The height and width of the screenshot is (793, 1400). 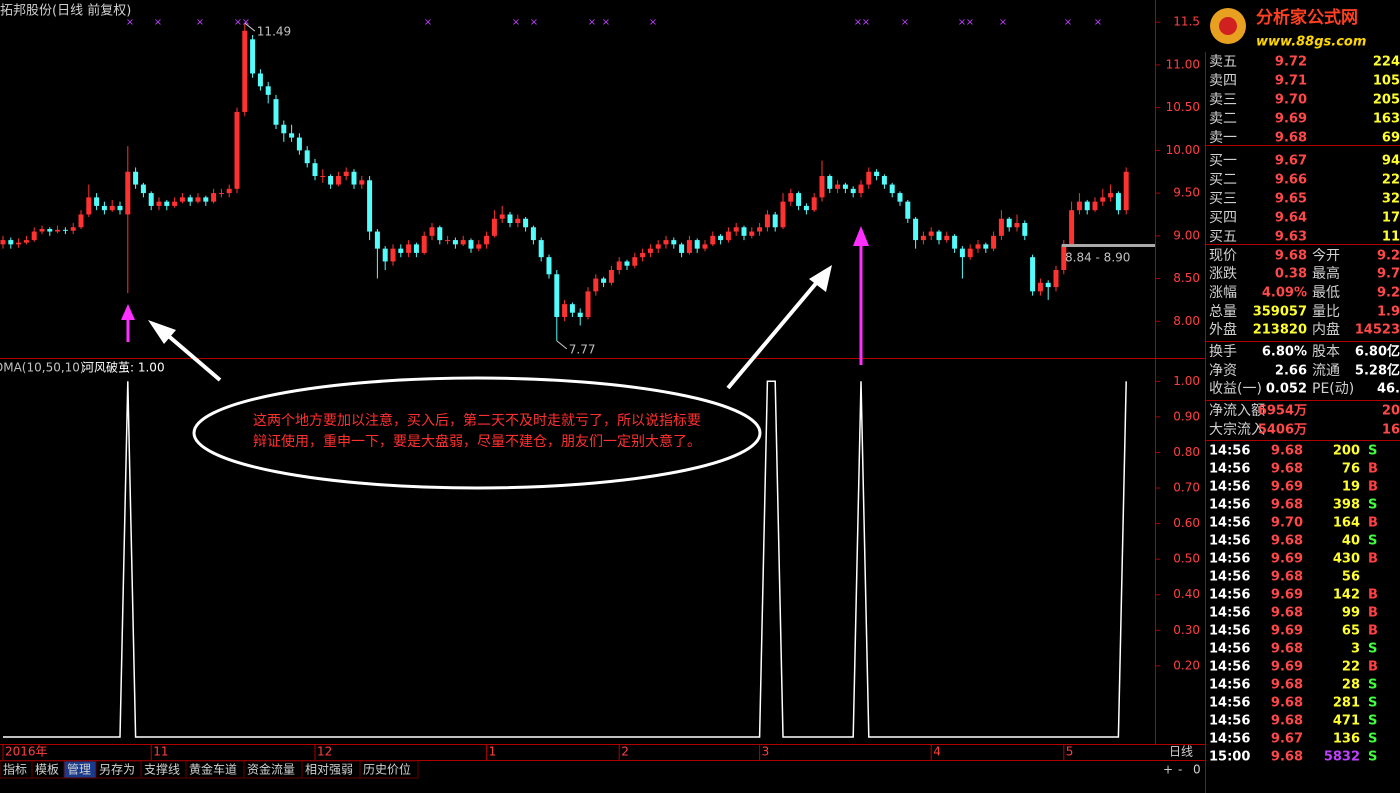 What do you see at coordinates (271, 769) in the screenshot?
I see `toolbar-label: 资金流量` at bounding box center [271, 769].